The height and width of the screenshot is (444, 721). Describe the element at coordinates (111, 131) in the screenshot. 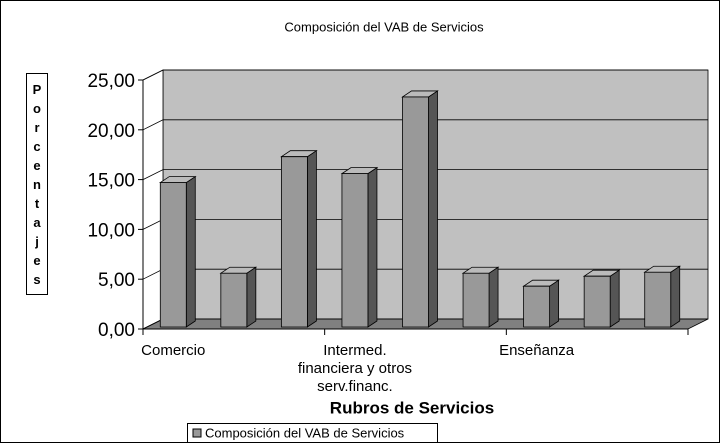

I see `y-tick-label: 20,00` at that location.